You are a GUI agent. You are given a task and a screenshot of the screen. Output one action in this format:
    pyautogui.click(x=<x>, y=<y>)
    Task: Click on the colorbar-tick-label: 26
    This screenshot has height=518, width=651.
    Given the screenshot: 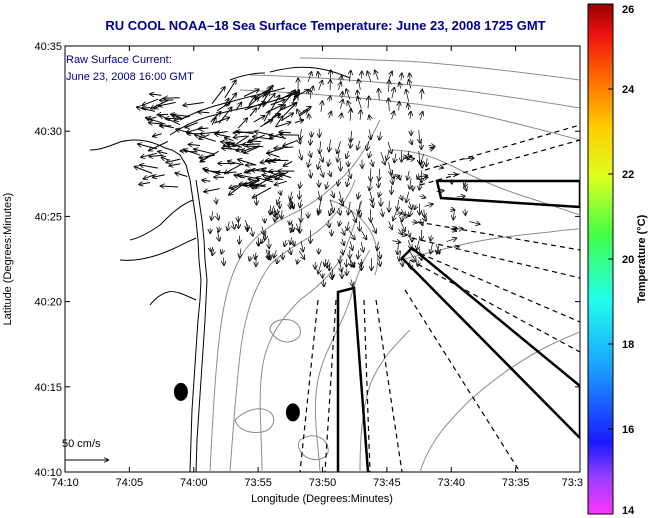 What is the action you would take?
    pyautogui.click(x=628, y=10)
    